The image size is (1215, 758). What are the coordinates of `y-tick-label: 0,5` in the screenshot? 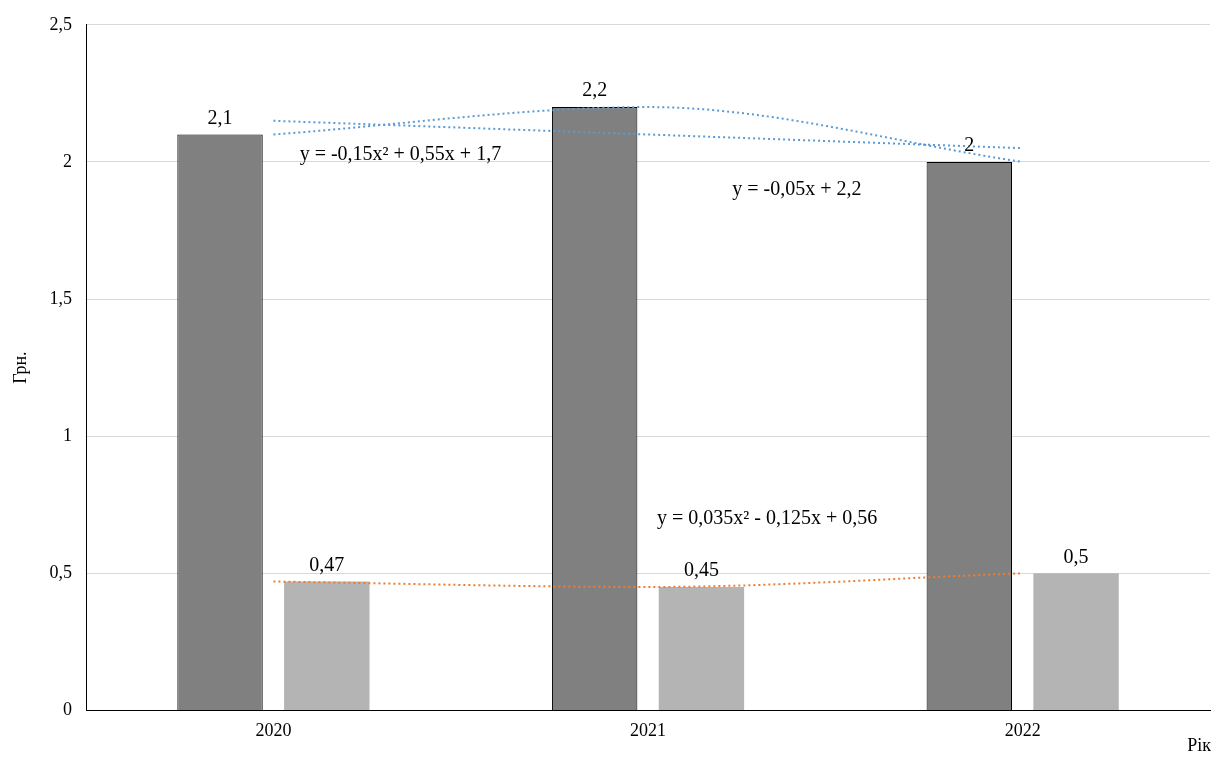 It's located at (61, 572).